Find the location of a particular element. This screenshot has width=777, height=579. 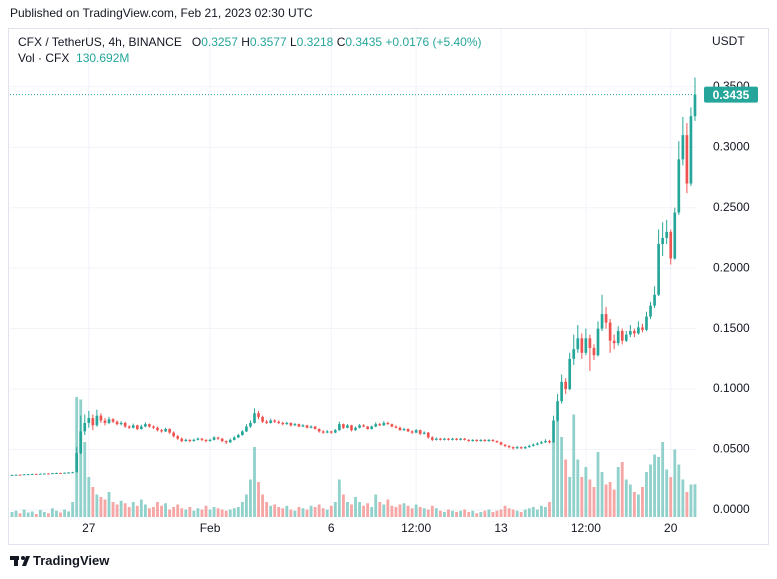

change: +0.0176 (+5.40%) is located at coordinates (433, 42).